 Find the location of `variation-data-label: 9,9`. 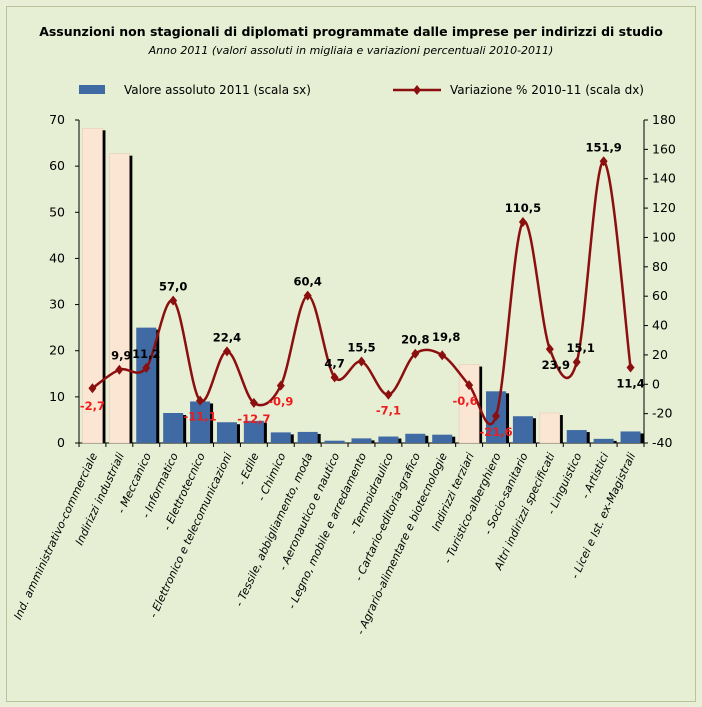

variation-data-label: 9,9 is located at coordinates (121, 356).